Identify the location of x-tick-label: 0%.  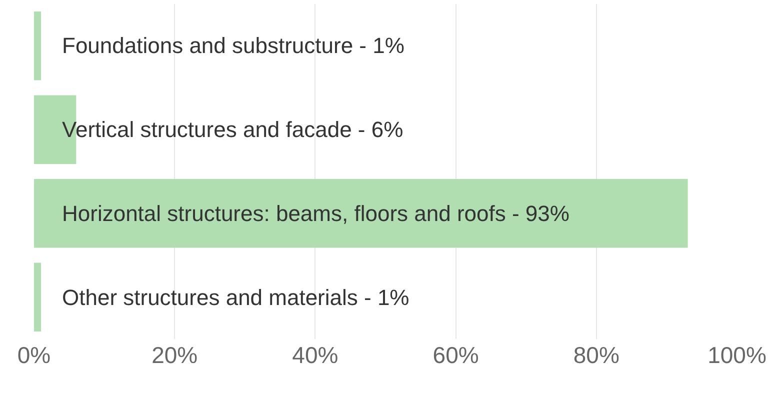
(34, 355).